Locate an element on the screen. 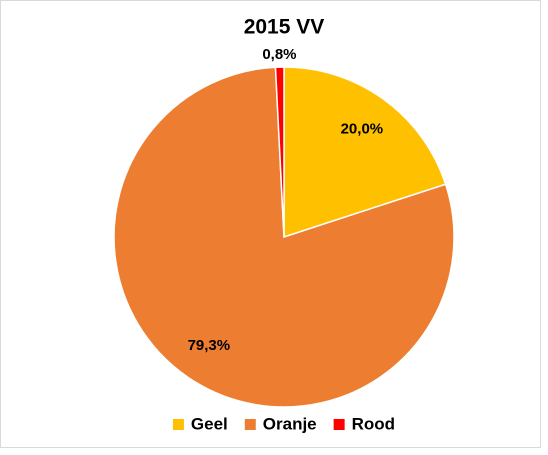 The height and width of the screenshot is (455, 548). data-label: 20,0% is located at coordinates (362, 129).